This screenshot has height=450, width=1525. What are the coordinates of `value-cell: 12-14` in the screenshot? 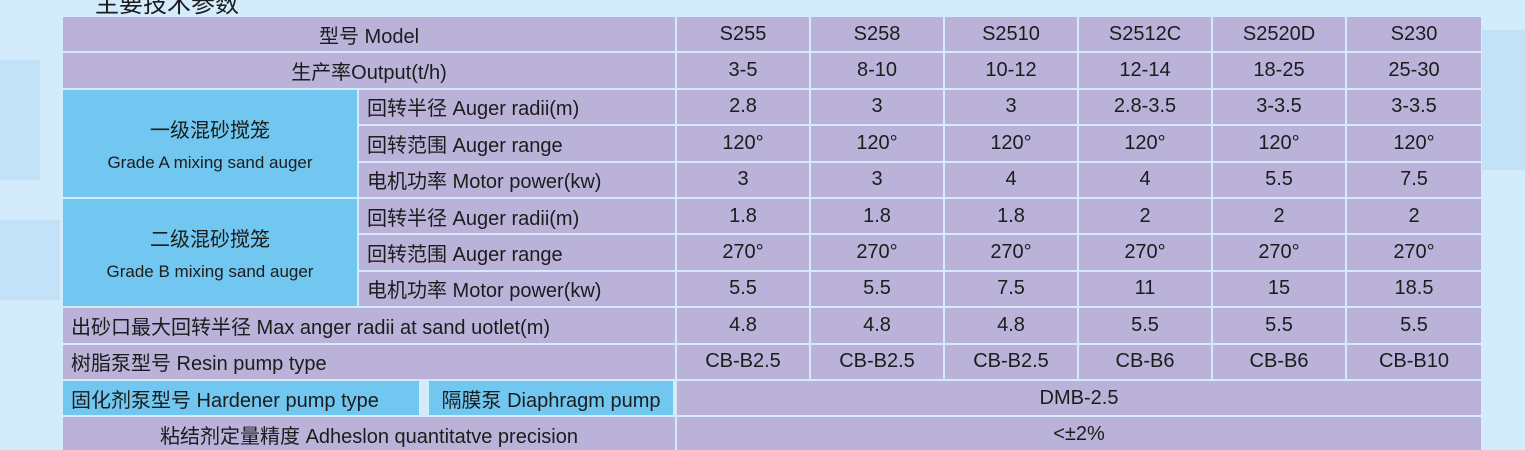 It's located at (1145, 70).